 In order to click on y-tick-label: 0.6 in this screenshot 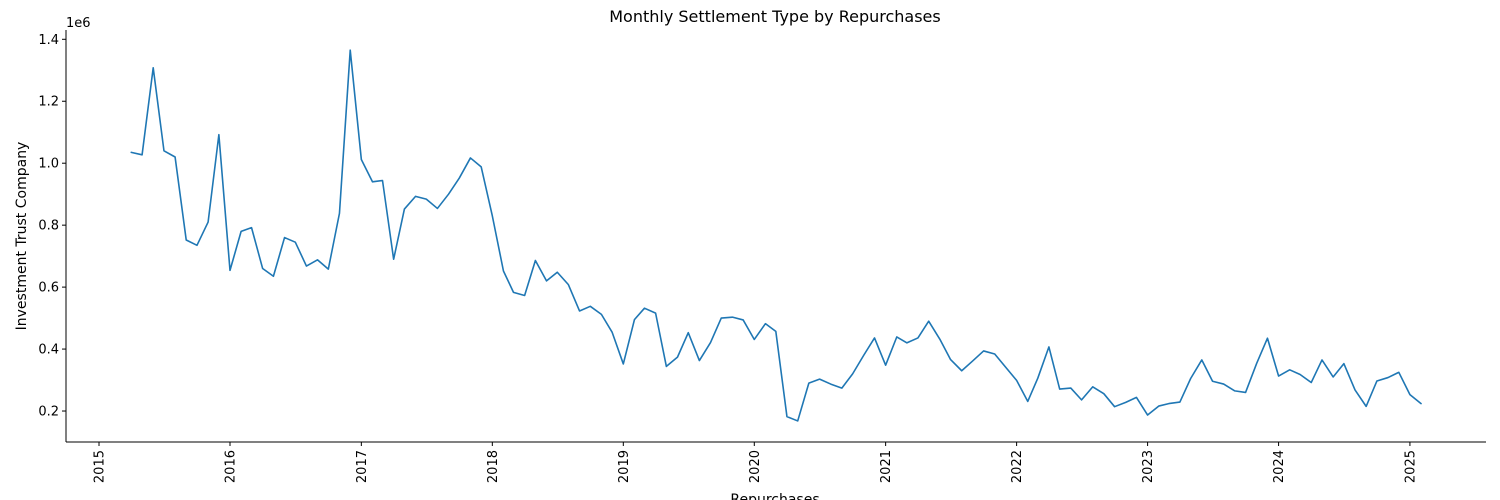, I will do `click(48, 288)`.